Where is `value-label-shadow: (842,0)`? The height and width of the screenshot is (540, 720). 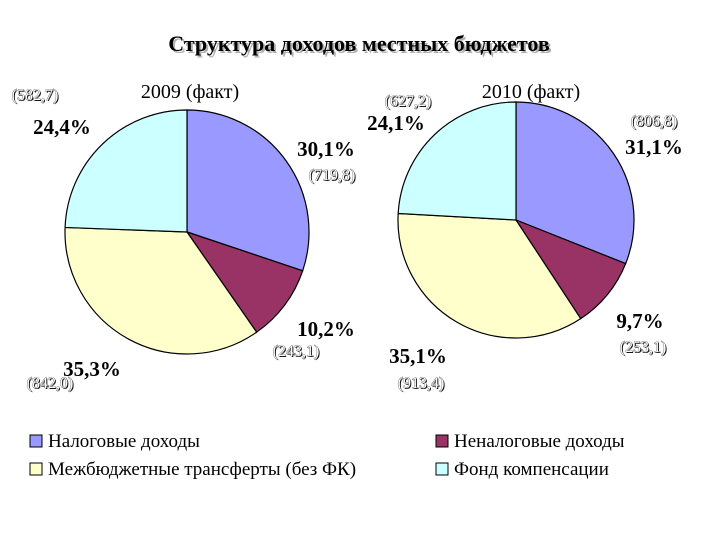 value-label-shadow: (842,0) is located at coordinates (51, 384).